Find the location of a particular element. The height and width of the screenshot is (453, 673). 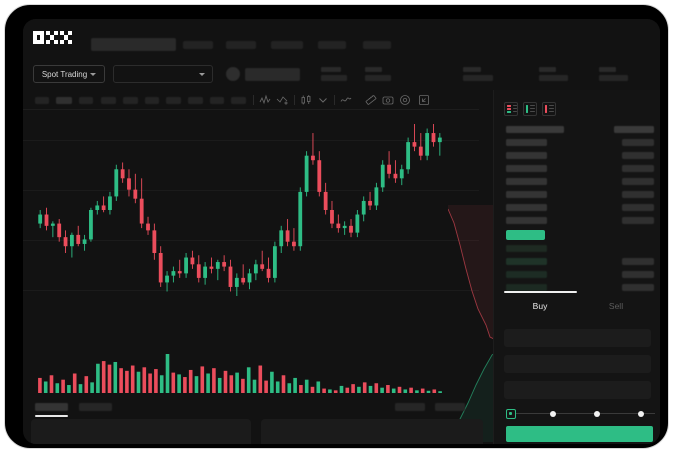

tab-open-orders is located at coordinates (51, 407).